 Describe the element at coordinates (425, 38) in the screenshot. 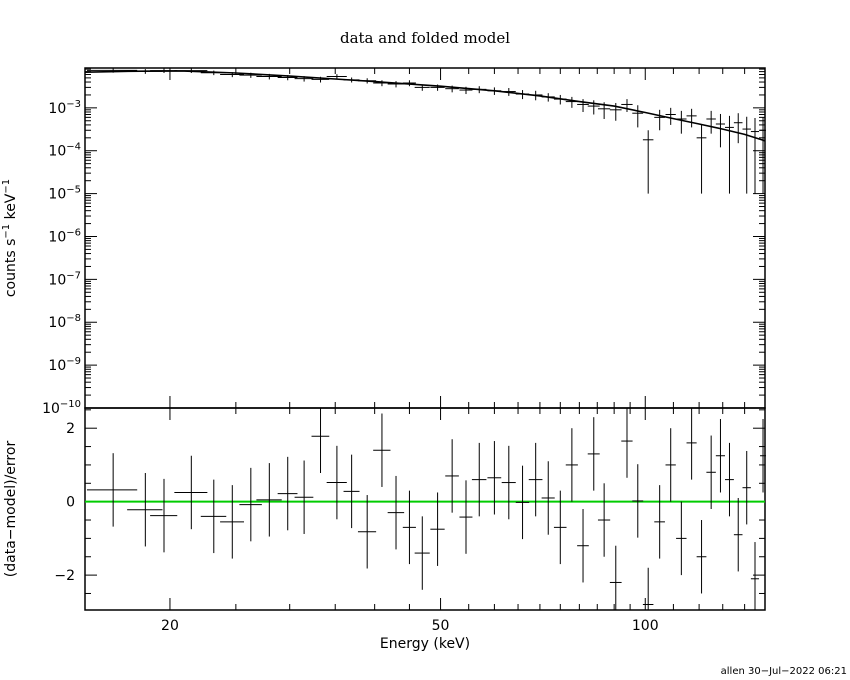

I see `chart-title: data and folded model` at that location.